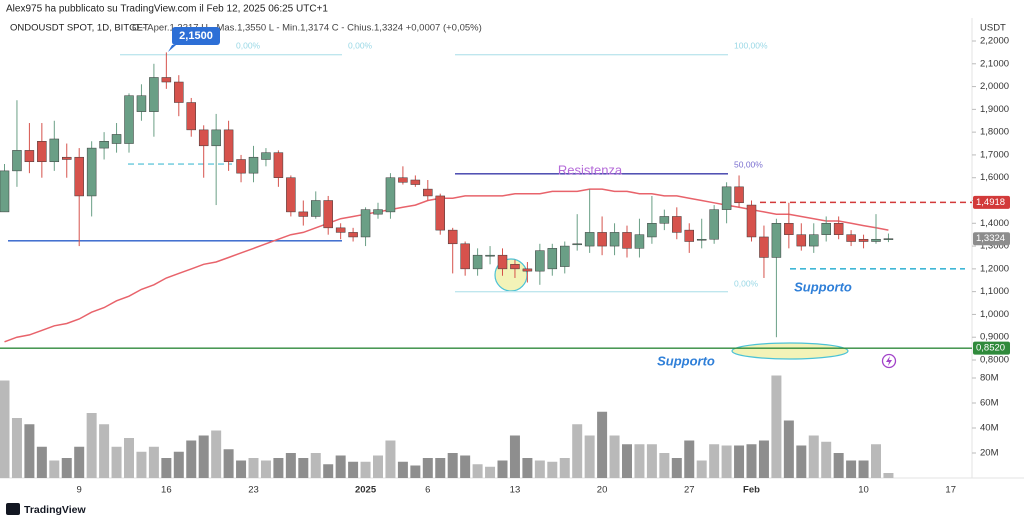 This screenshot has height=521, width=1024. I want to click on volume-tick-label: 40M, so click(989, 428).